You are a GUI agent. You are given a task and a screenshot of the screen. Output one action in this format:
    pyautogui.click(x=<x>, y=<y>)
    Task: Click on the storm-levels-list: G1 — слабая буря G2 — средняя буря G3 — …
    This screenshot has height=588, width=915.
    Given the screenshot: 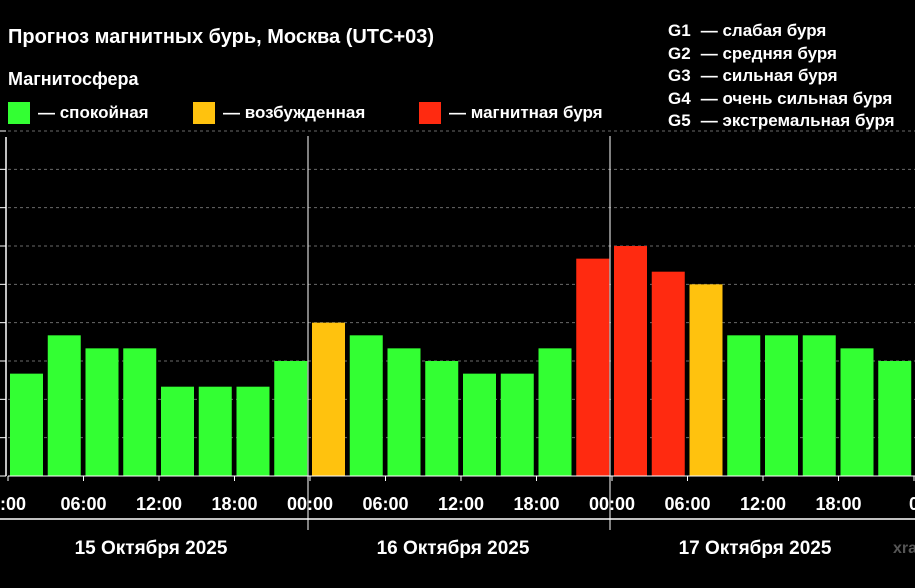 What is the action you would take?
    pyautogui.click(x=781, y=76)
    